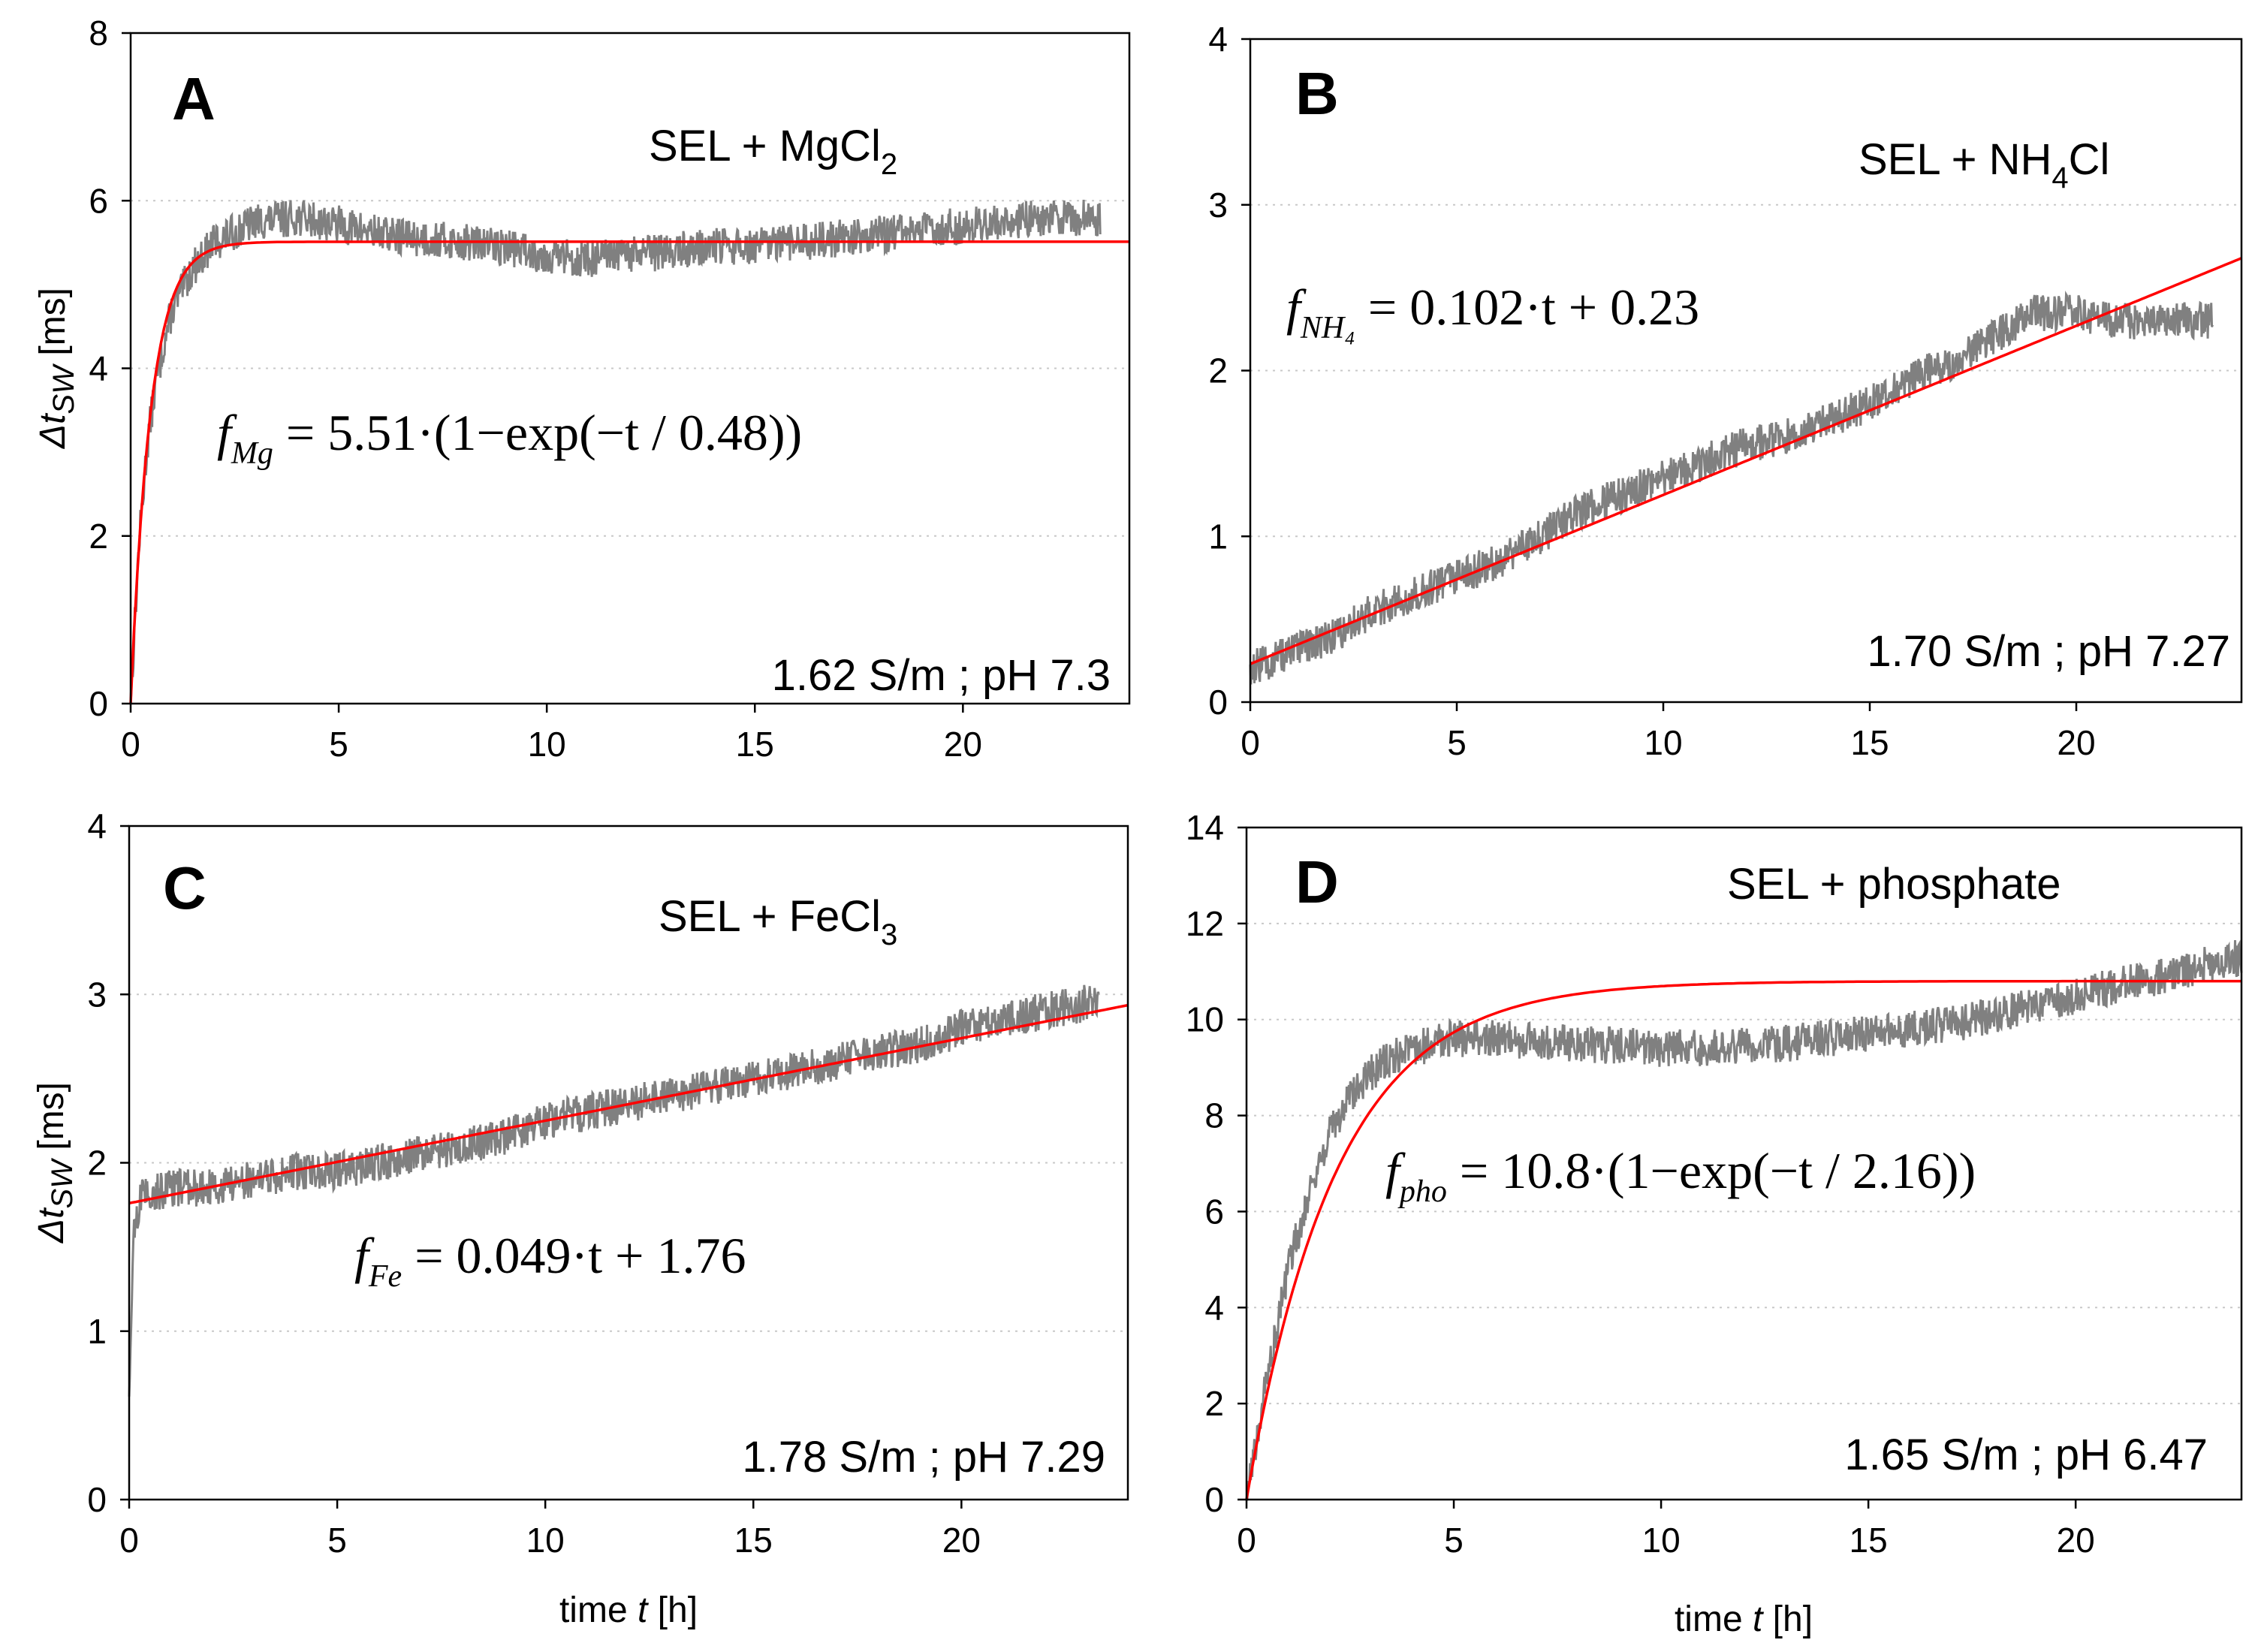 The image size is (2255, 1652). What do you see at coordinates (1745, 370) in the screenshot?
I see `panel-b-grid` at bounding box center [1745, 370].